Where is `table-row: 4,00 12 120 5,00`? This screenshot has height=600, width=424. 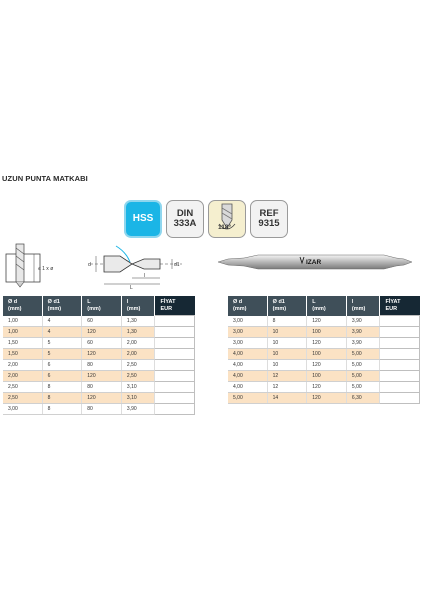 table-row: 4,00 12 120 5,00 is located at coordinates (324, 387).